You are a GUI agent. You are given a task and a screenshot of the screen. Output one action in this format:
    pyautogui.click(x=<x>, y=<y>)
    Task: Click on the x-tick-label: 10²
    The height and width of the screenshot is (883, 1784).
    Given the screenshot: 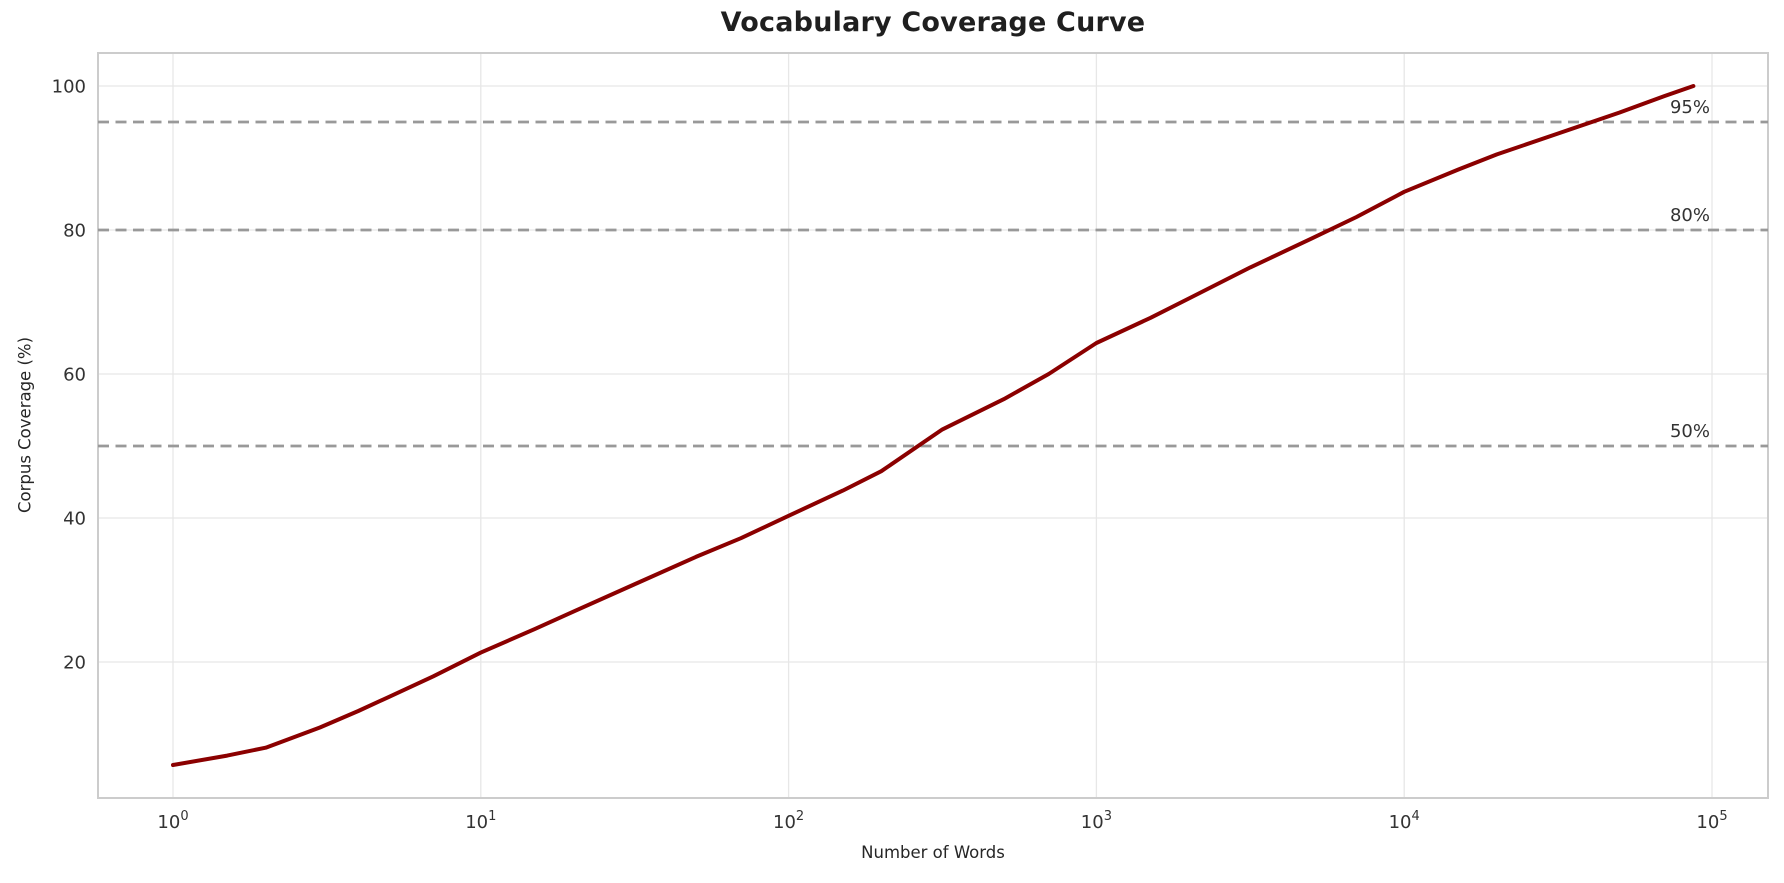 What is the action you would take?
    pyautogui.click(x=788, y=821)
    